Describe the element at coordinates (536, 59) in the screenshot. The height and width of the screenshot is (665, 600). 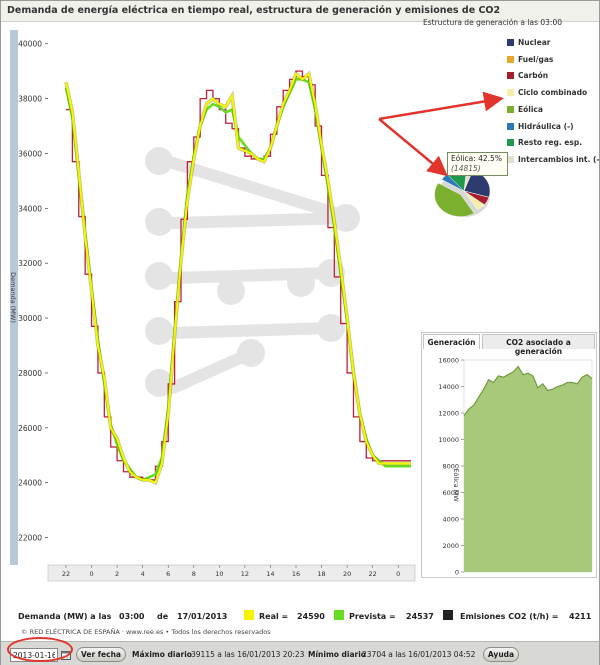
I see `legend-label: Fuel/gas` at that location.